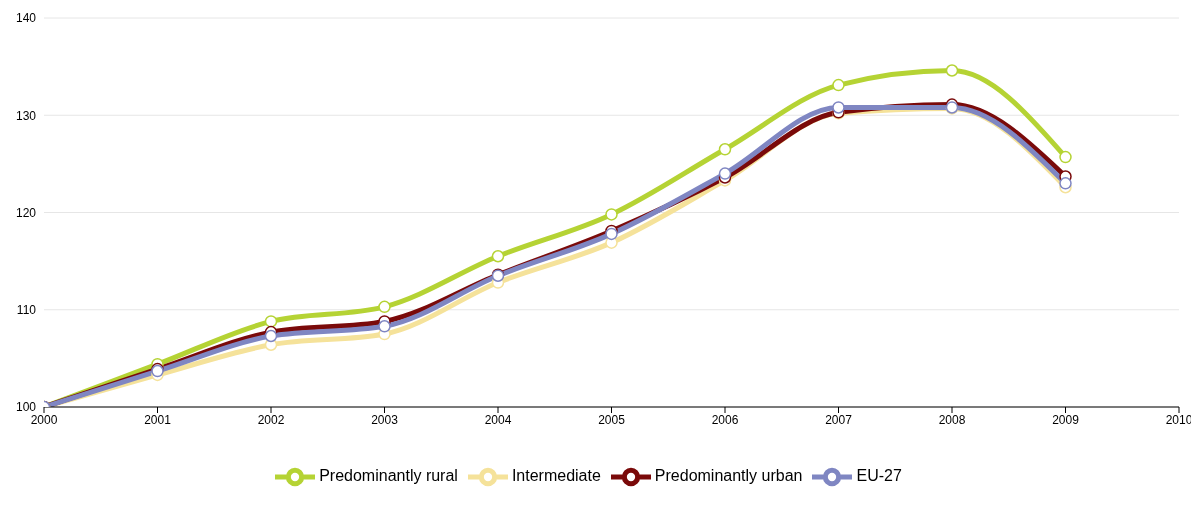 This screenshot has height=515, width=1199. Describe the element at coordinates (952, 419) in the screenshot. I see `x-tick-label: 2008` at that location.